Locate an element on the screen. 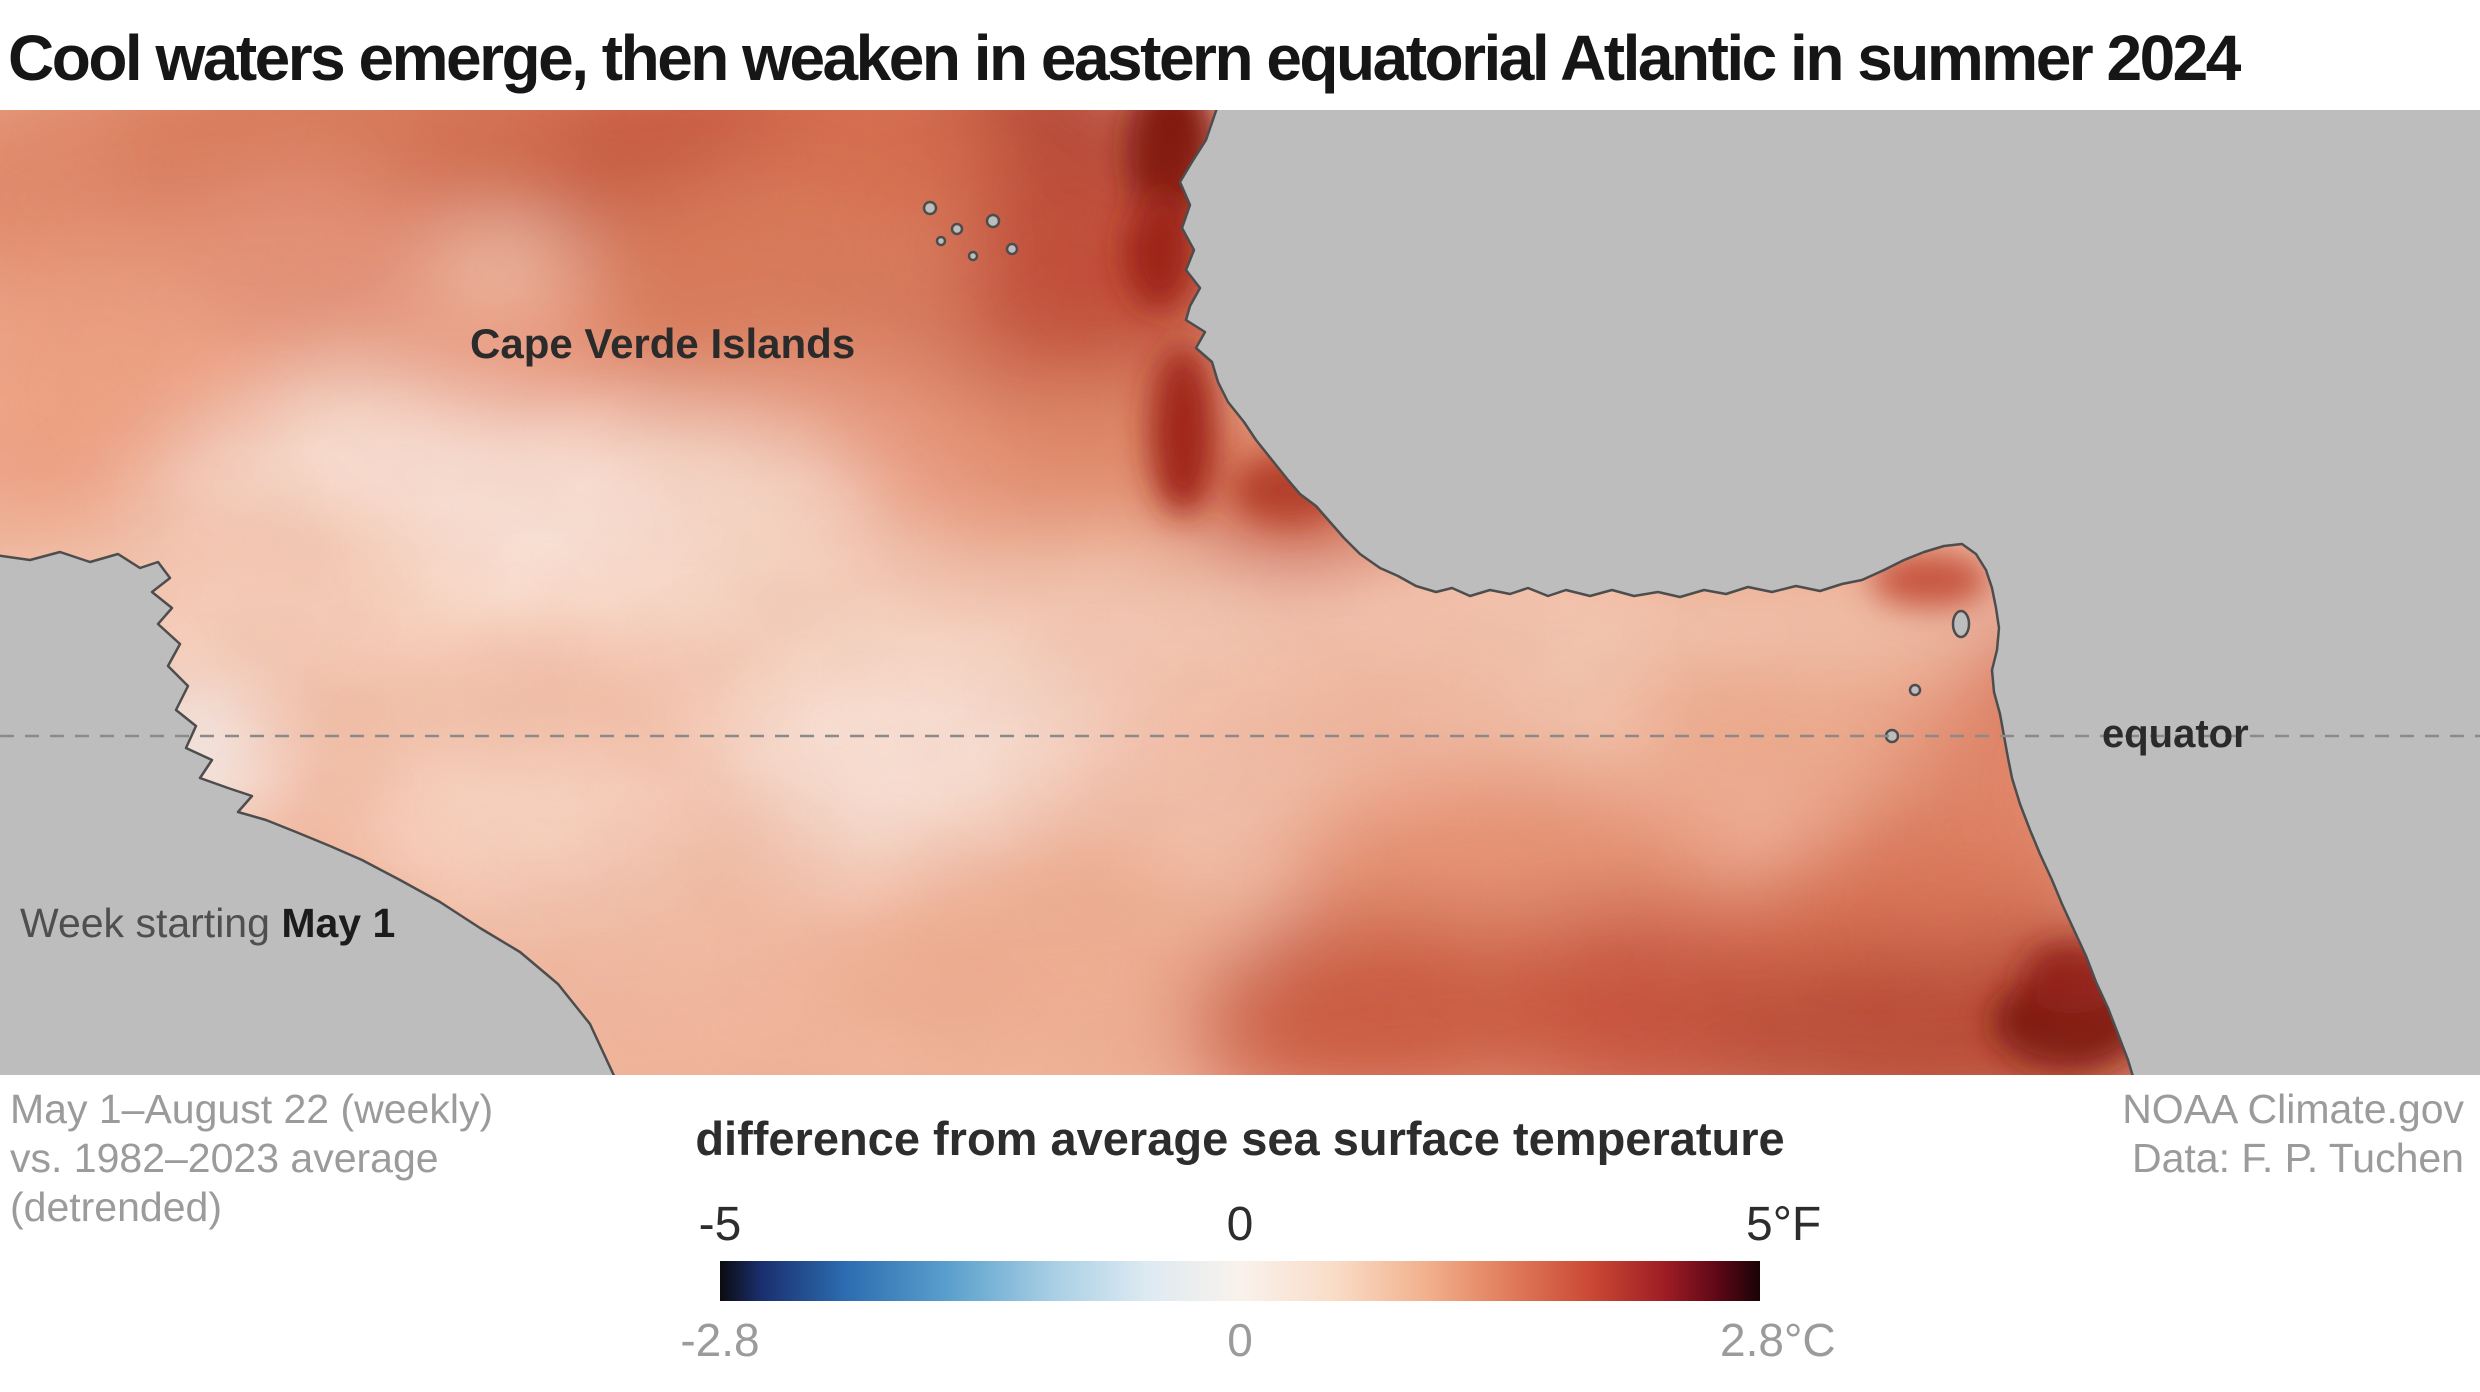  tick-f-min: -5 is located at coordinates (720, 1224).